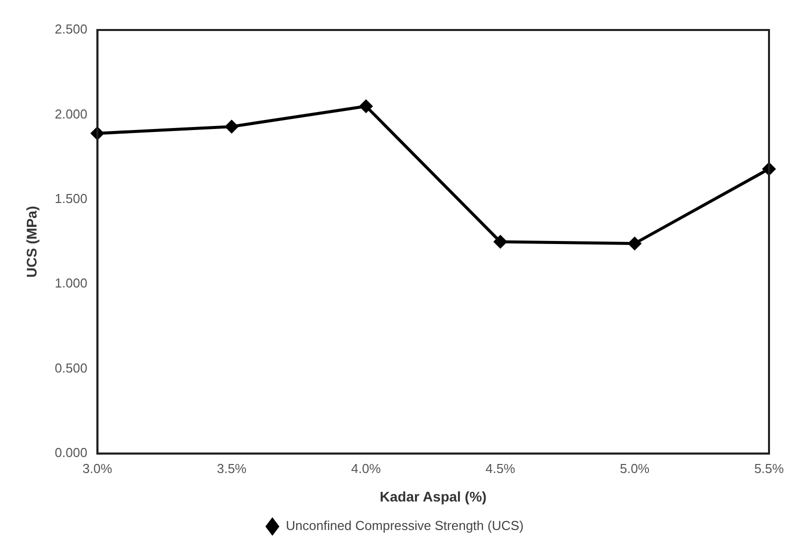 Image resolution: width=809 pixels, height=553 pixels. What do you see at coordinates (405, 526) in the screenshot?
I see `legend-label: Unconfined Compressive Strength (UCS)` at bounding box center [405, 526].